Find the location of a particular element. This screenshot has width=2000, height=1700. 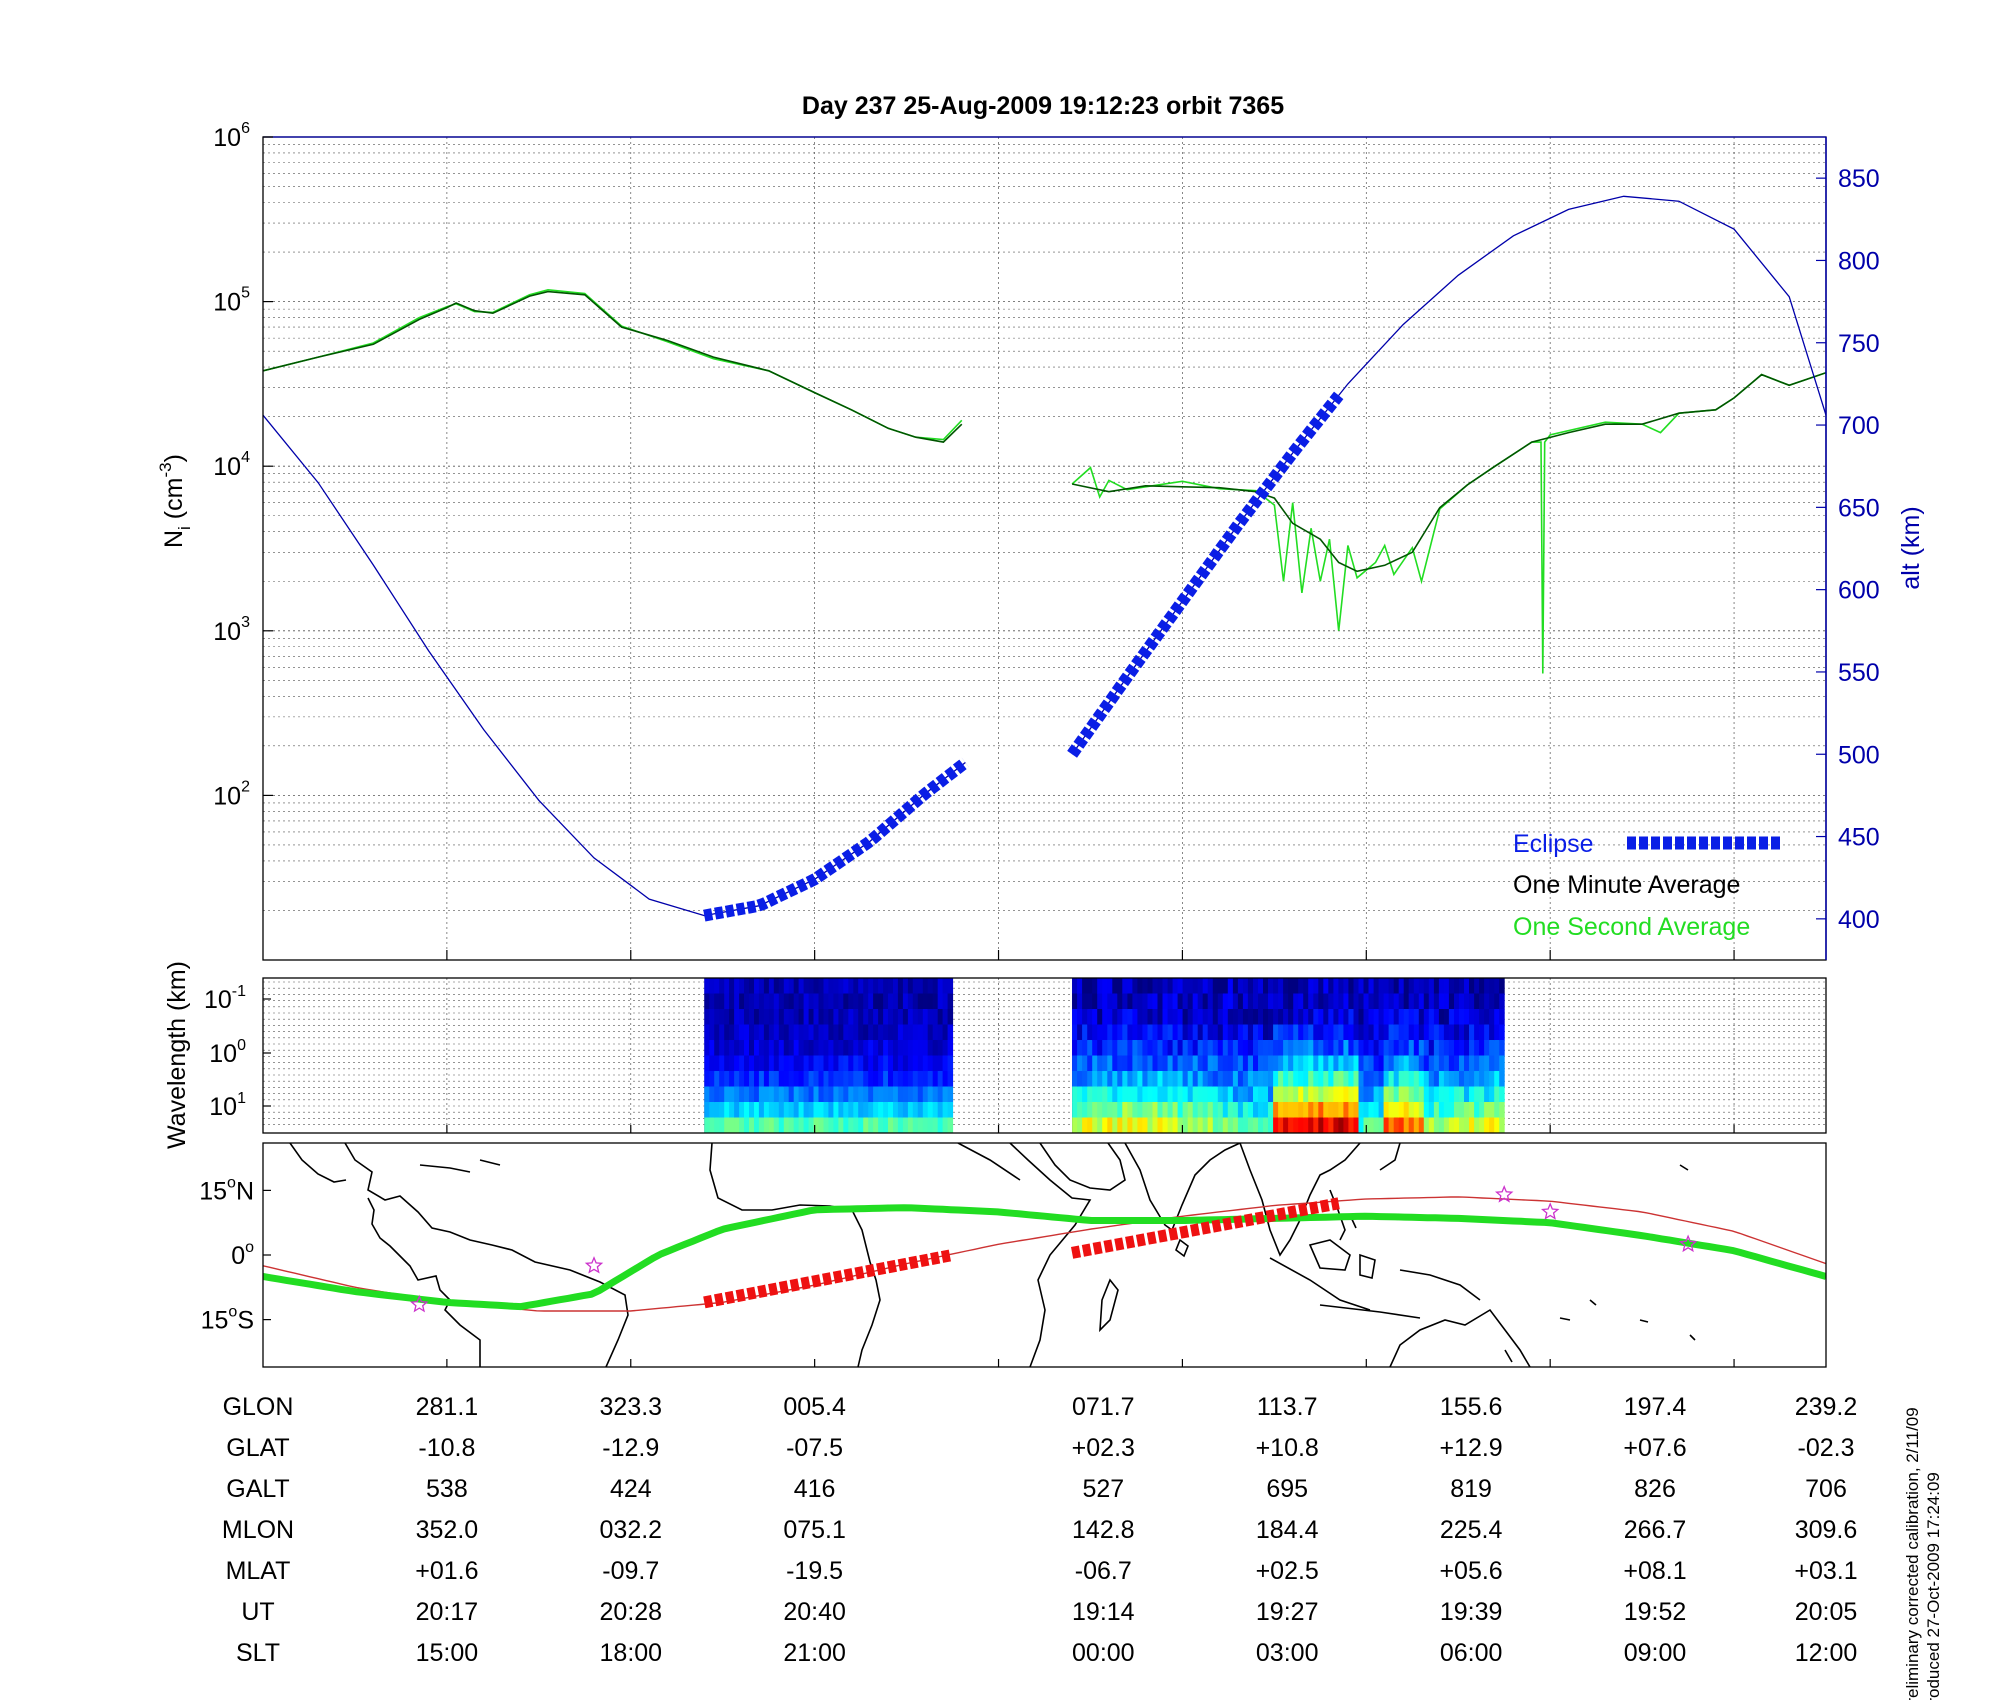

table-cell: -12.9 is located at coordinates (630, 1448).